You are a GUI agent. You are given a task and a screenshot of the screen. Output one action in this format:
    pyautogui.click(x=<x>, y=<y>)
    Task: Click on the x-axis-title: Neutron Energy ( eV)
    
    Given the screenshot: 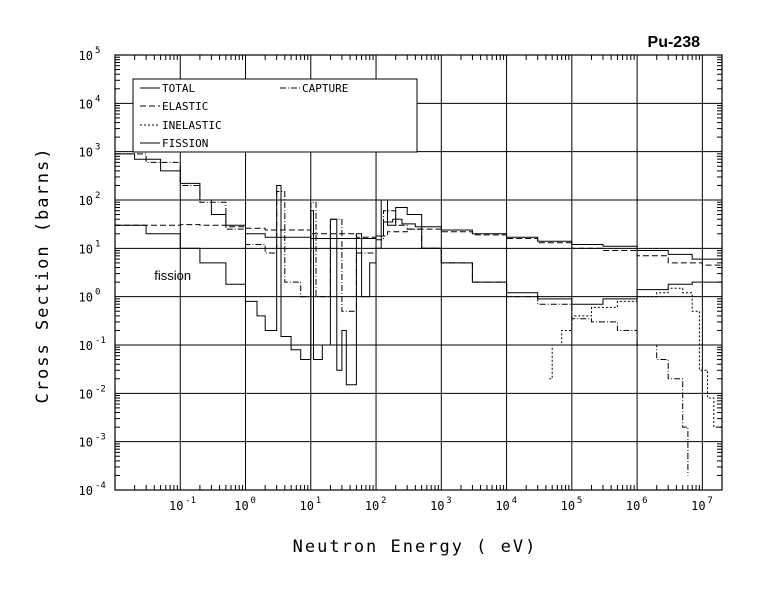 What is the action you would take?
    pyautogui.click(x=415, y=547)
    